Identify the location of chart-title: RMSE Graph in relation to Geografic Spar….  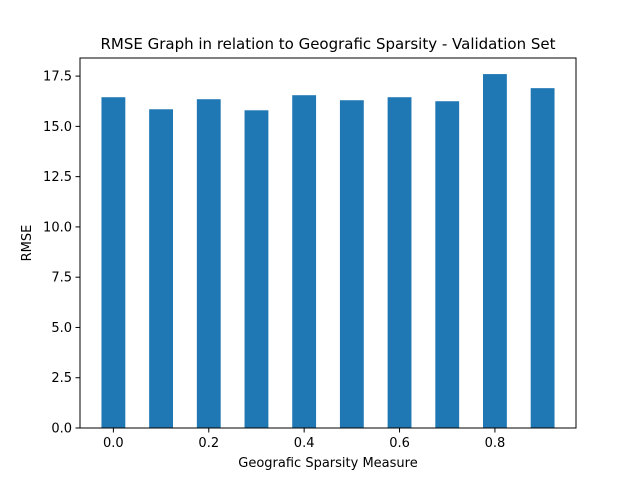
(327, 44).